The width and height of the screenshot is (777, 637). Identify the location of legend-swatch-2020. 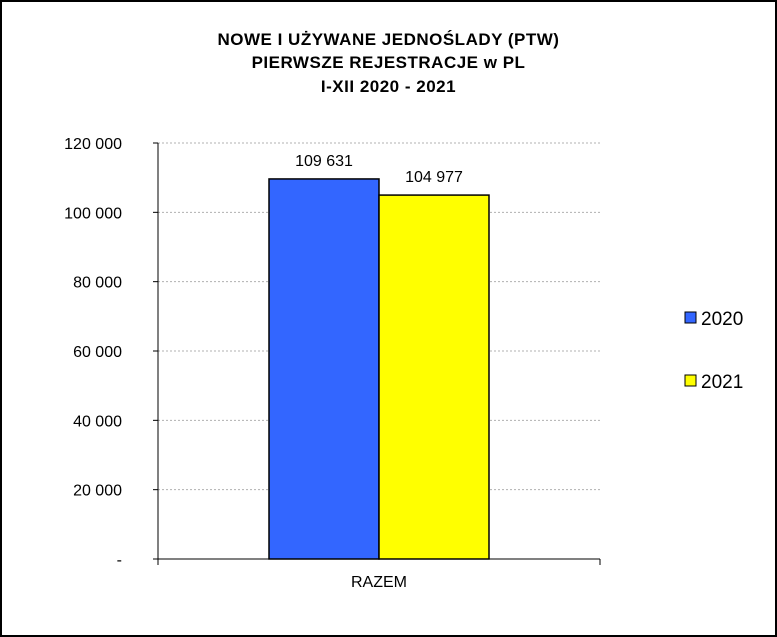
(690, 317).